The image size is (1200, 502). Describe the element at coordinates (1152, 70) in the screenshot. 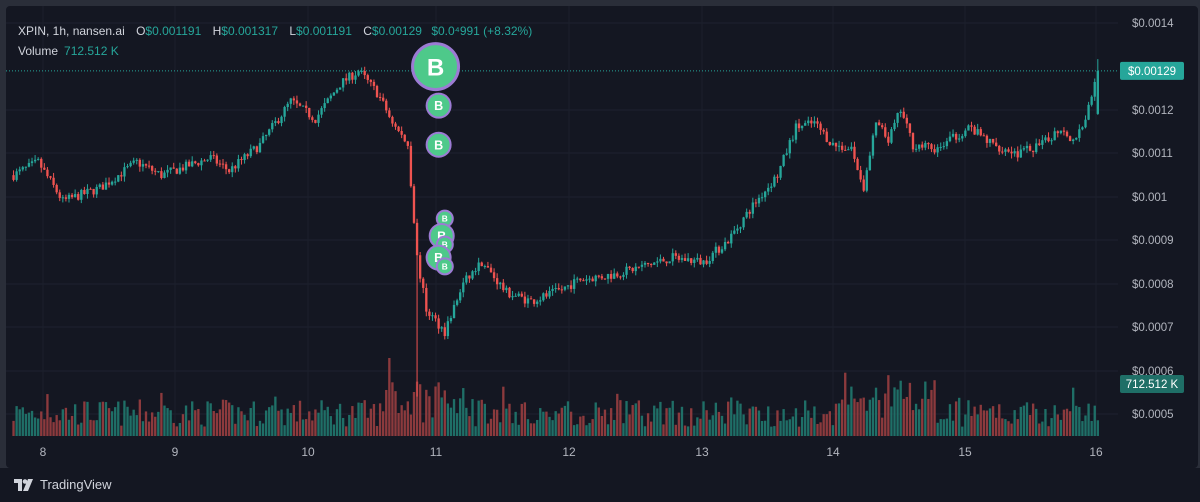

I see `last-price-badge: $0.00129` at that location.